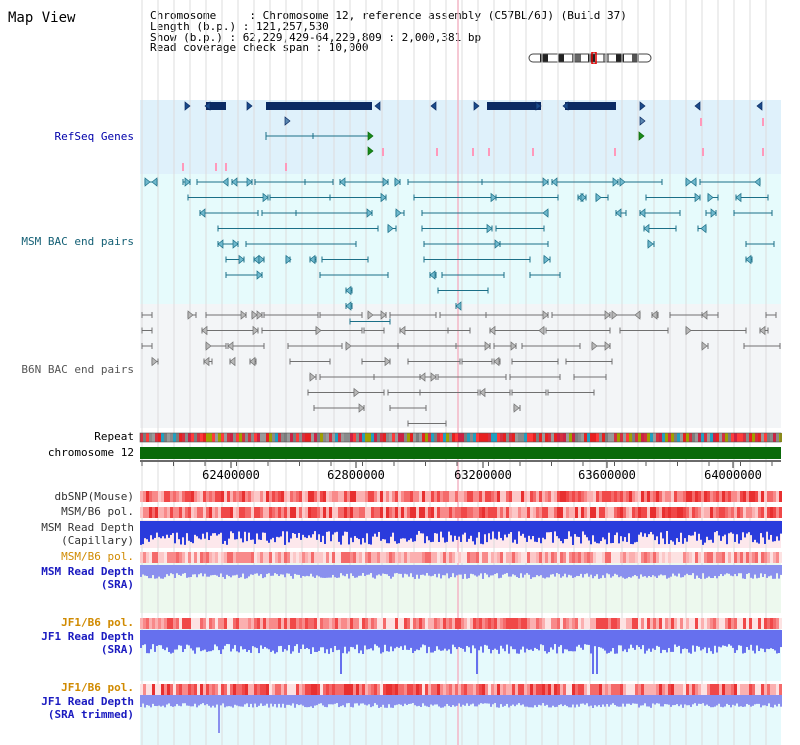 The image size is (800, 745). Describe the element at coordinates (356, 392) in the screenshot. I see `b6n-pair-marker` at that location.